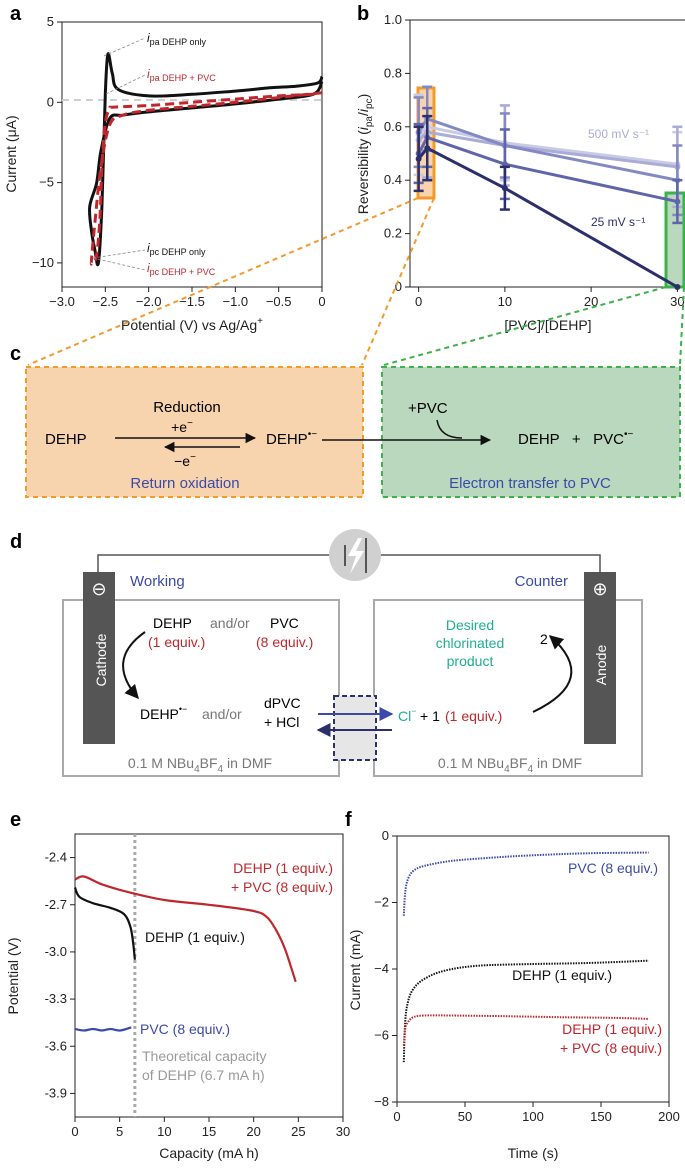 The height and width of the screenshot is (1168, 685). I want to click on x-tick-label: −1.5, so click(192, 301).